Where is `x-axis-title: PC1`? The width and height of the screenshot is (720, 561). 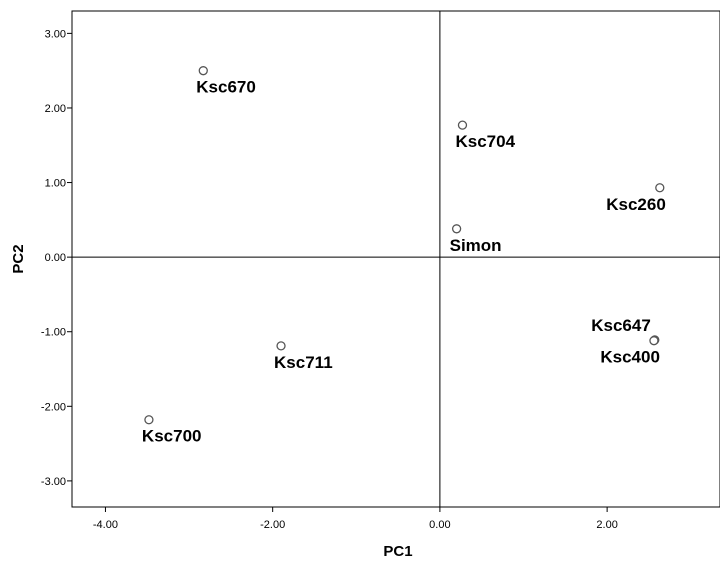
x-axis-title: PC1 is located at coordinates (397, 551).